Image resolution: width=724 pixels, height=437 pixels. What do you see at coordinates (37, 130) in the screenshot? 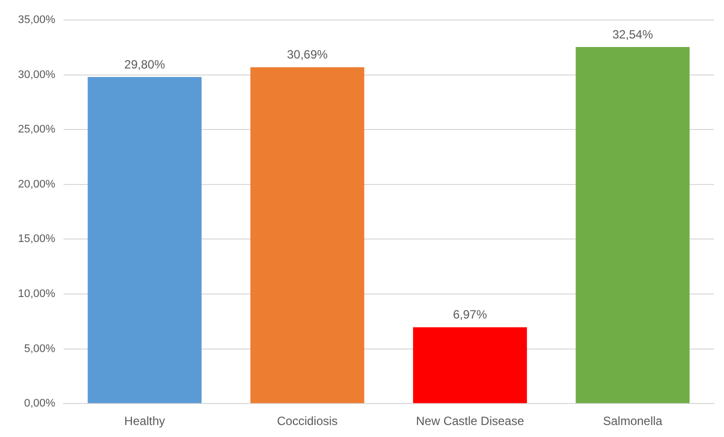
I see `y-tick-label: 25,00%` at bounding box center [37, 130].